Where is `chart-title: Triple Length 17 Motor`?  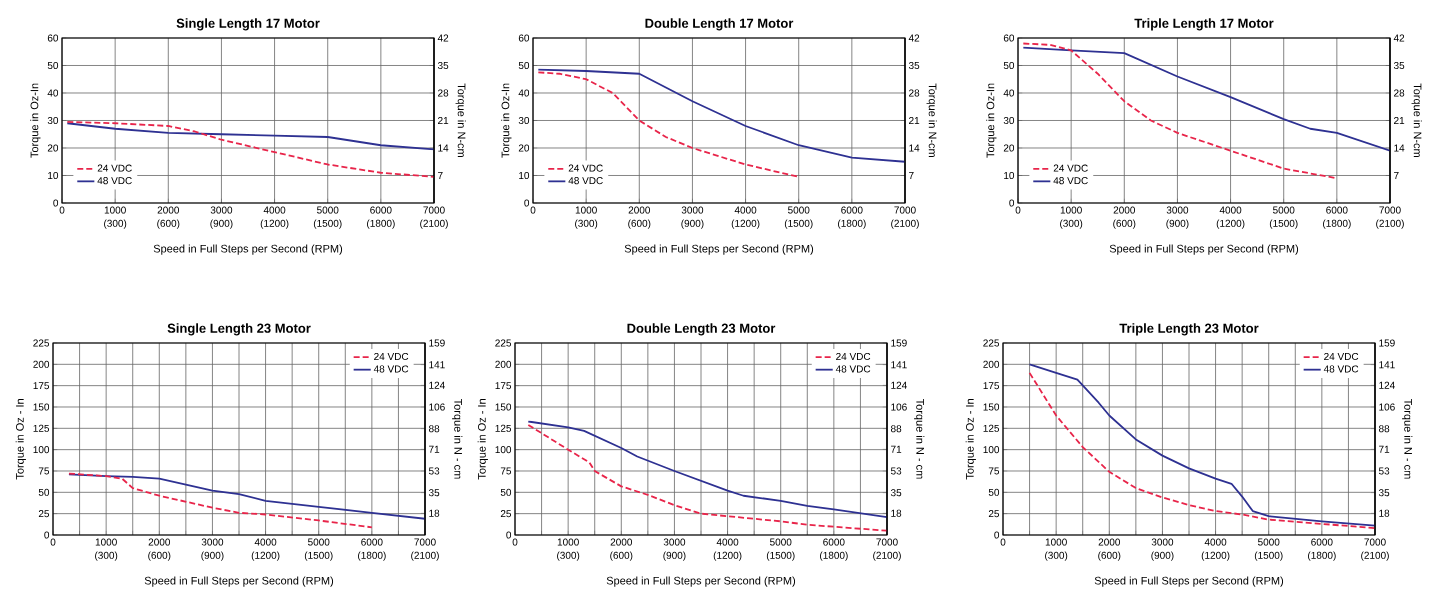 chart-title: Triple Length 17 Motor is located at coordinates (1204, 24).